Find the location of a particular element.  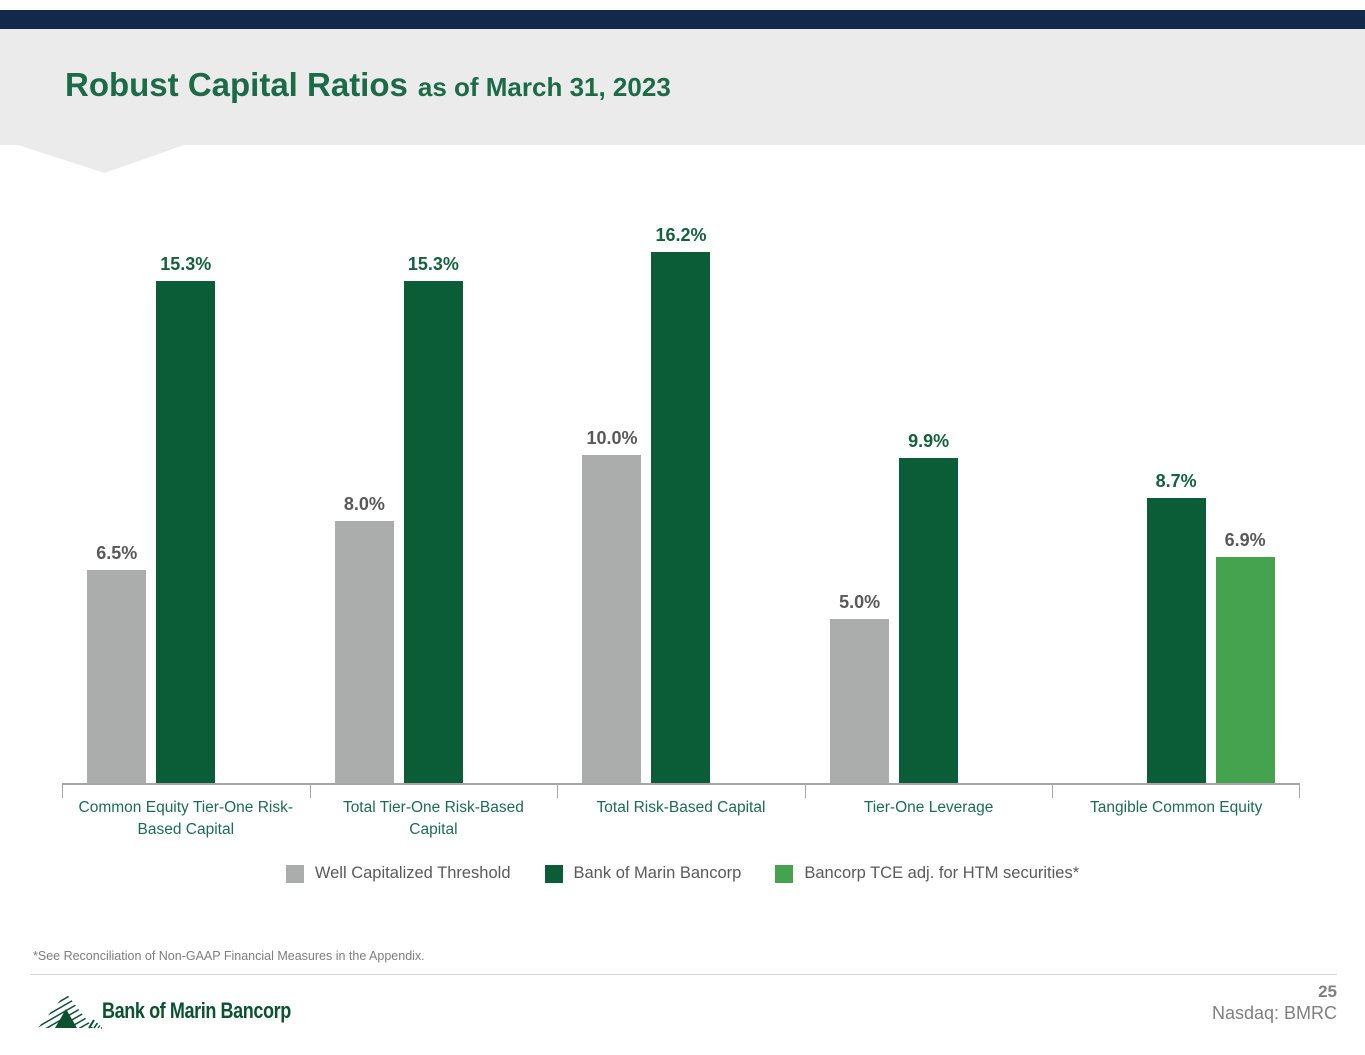

bar-slot: 9.9% is located at coordinates (929, 607).